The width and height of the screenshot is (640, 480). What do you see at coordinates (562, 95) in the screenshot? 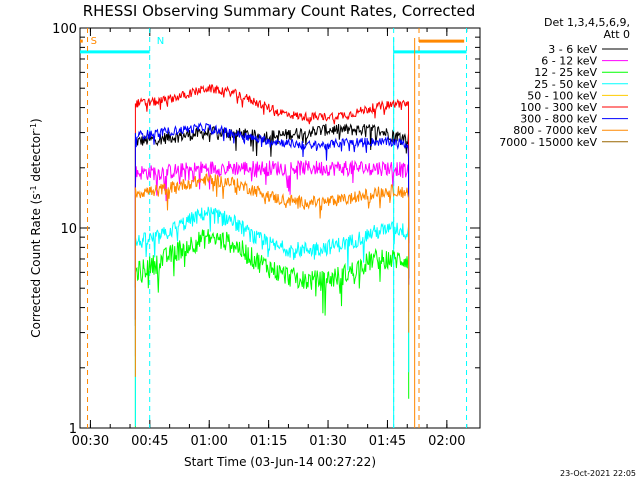
I see `legend-label: 50 - 100 keV` at bounding box center [562, 95].